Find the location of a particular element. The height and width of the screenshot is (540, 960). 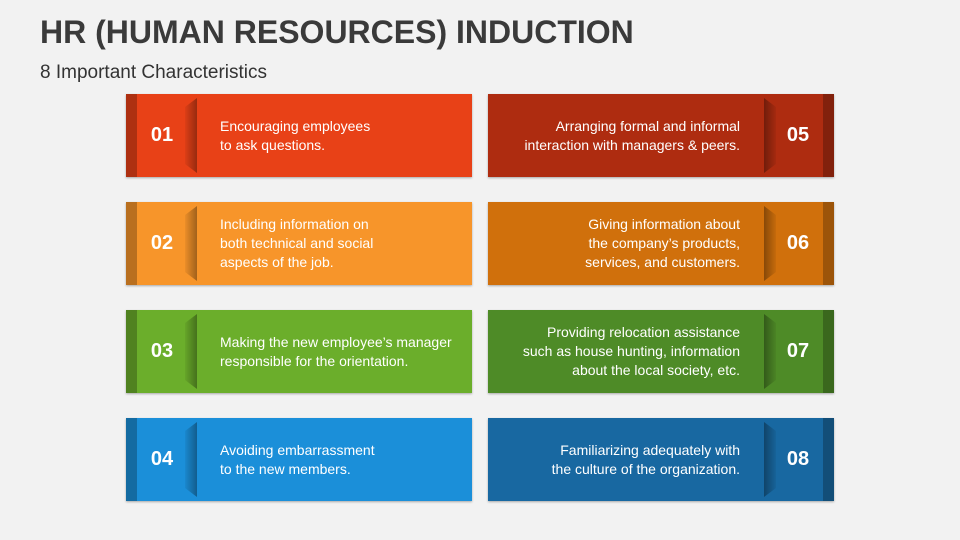

card-number: 01 is located at coordinates (162, 135).